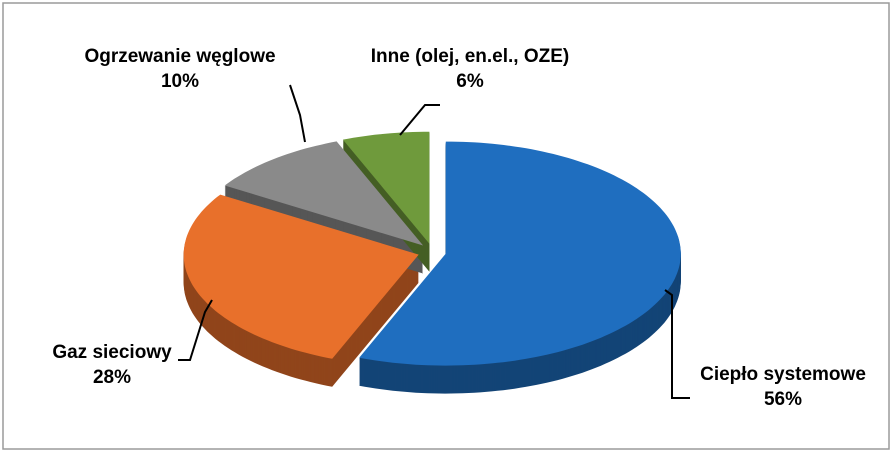  Describe the element at coordinates (470, 56) in the screenshot. I see `category-label: Inne (olej, en.el., OZE)` at that location.